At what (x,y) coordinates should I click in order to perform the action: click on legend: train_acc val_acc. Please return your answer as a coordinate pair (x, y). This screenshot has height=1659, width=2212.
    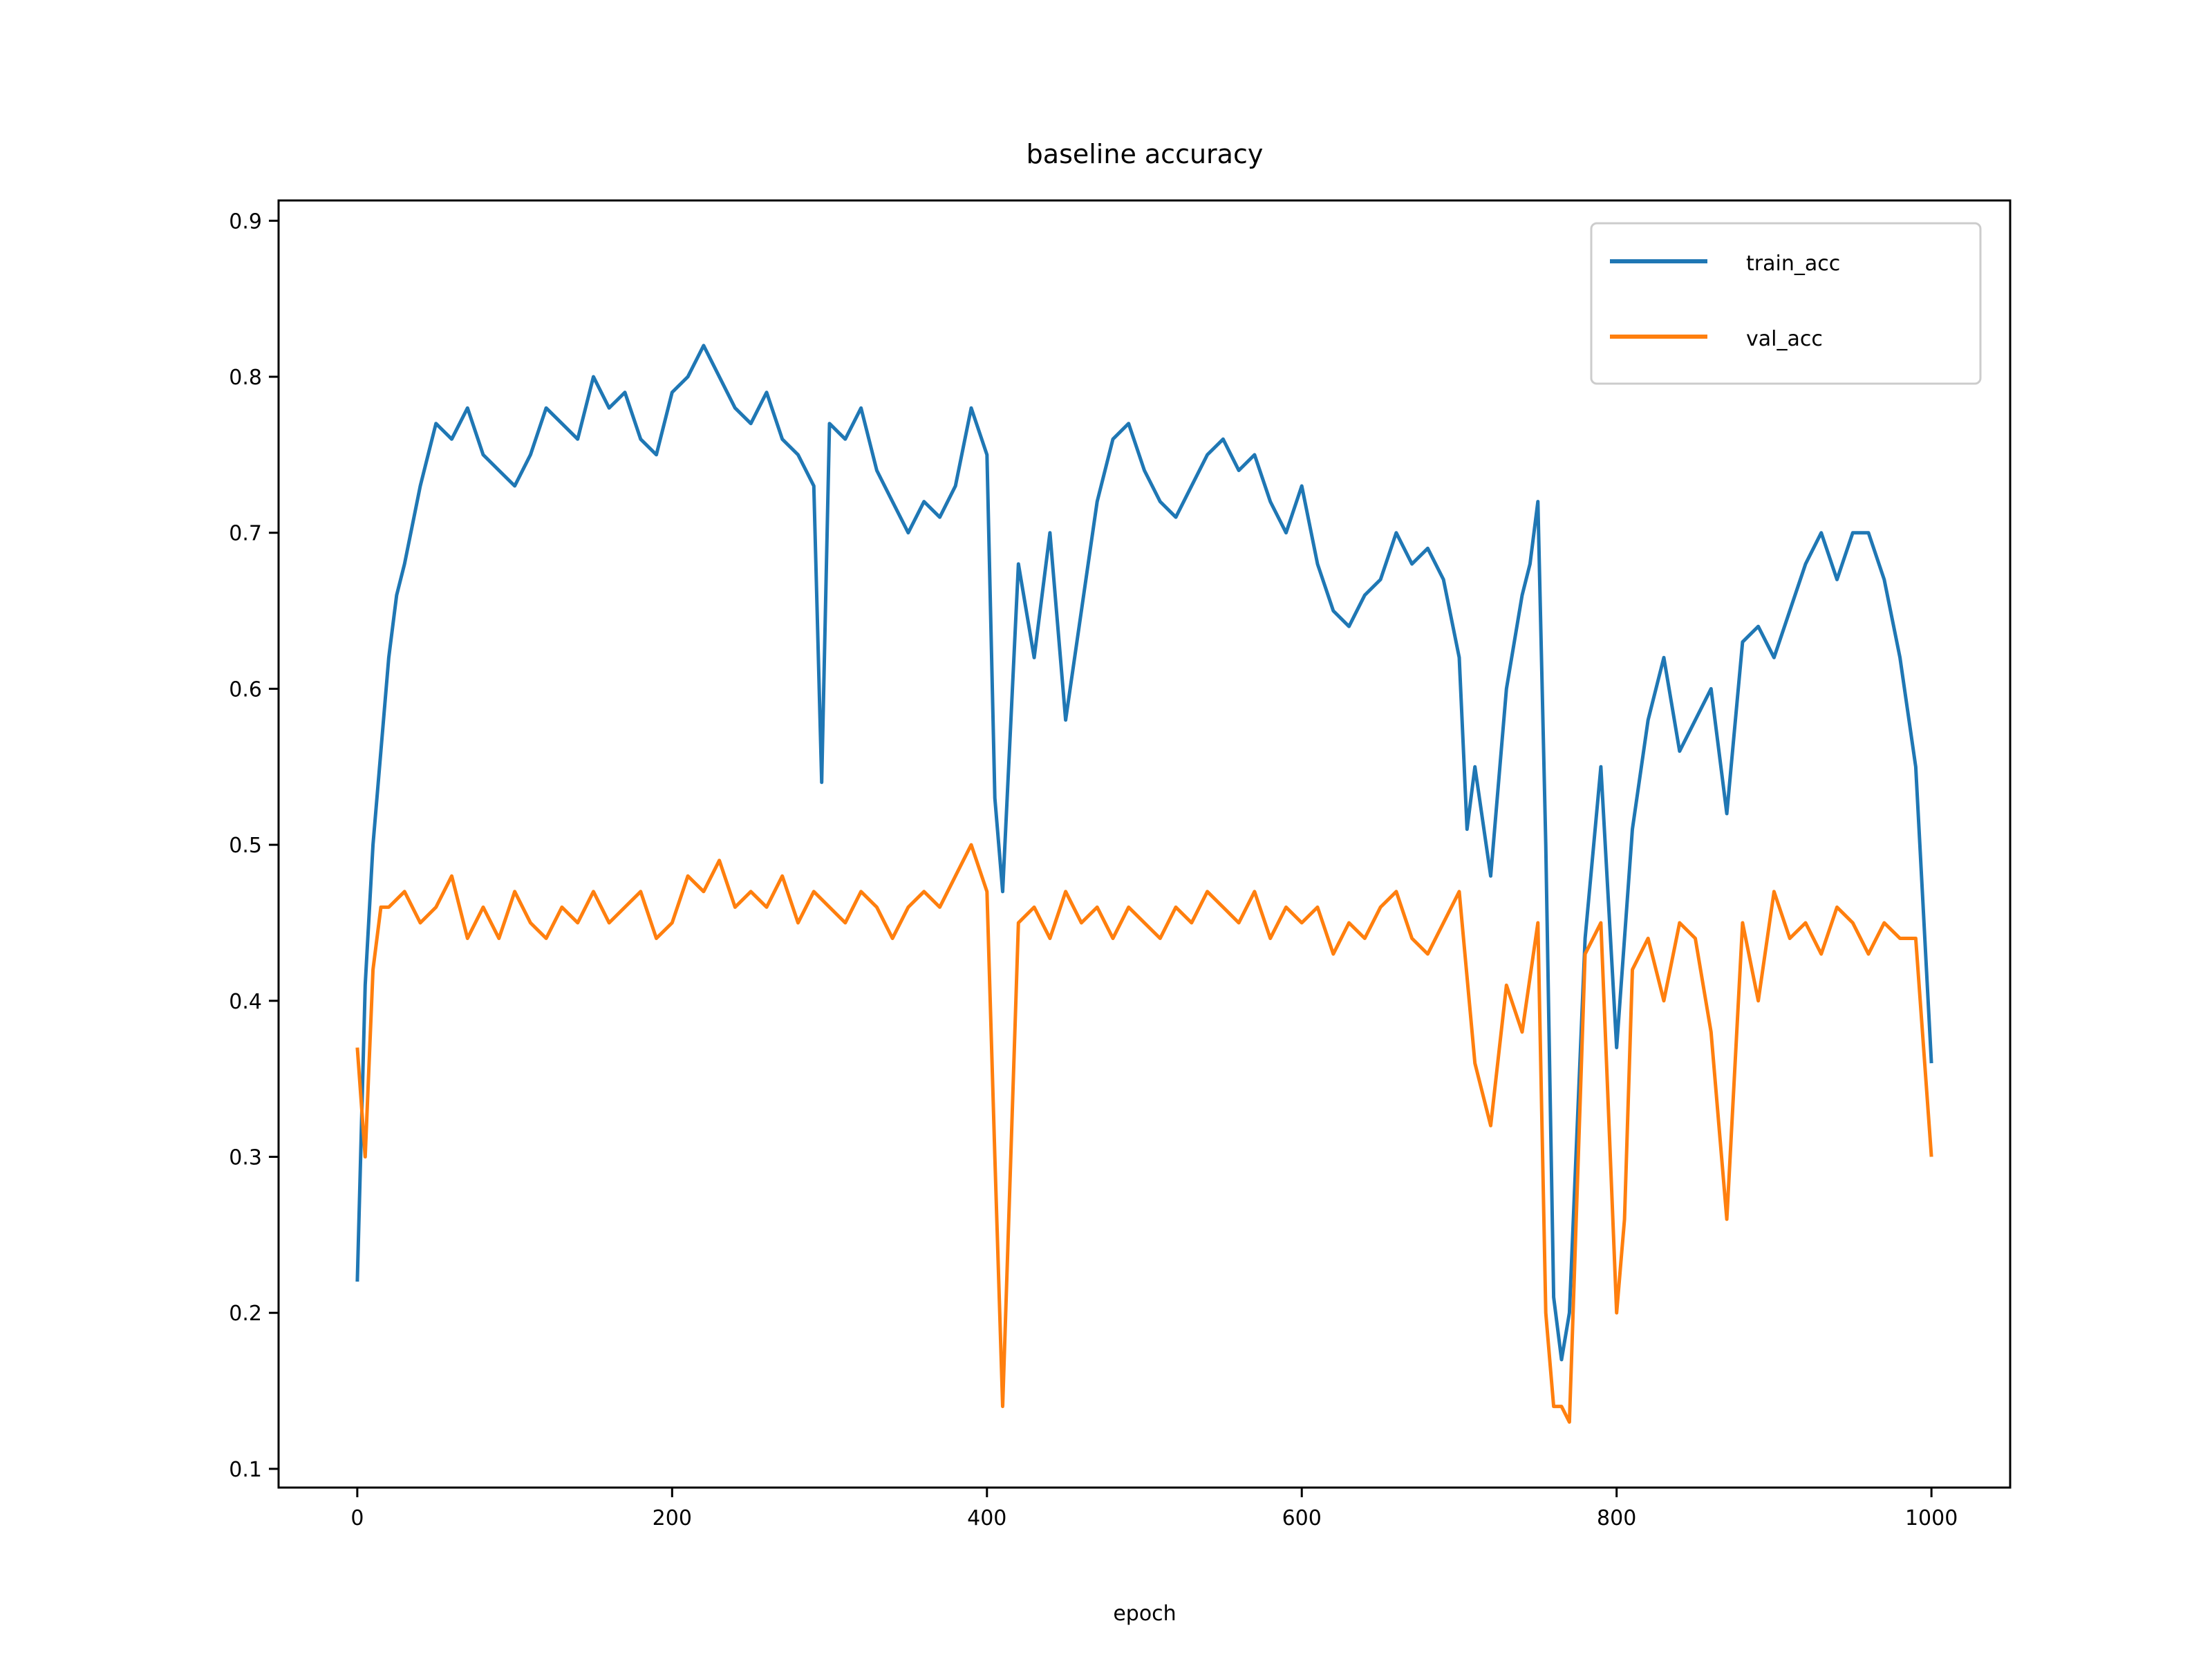
    Looking at the image, I should click on (1786, 303).